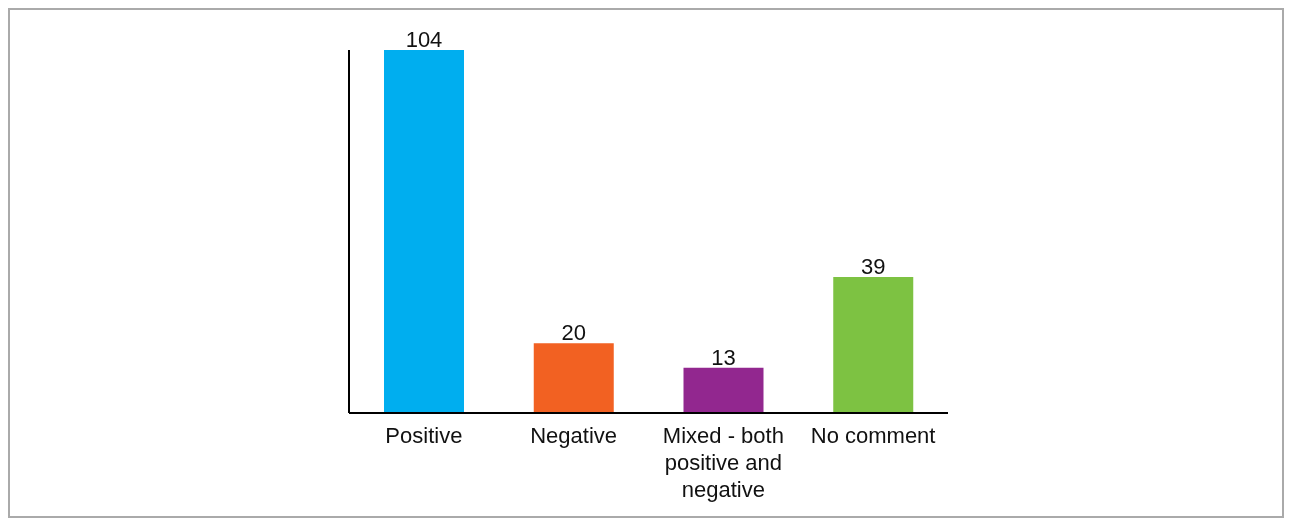 This screenshot has height=526, width=1292. What do you see at coordinates (424, 39) in the screenshot?
I see `data-label: 104` at bounding box center [424, 39].